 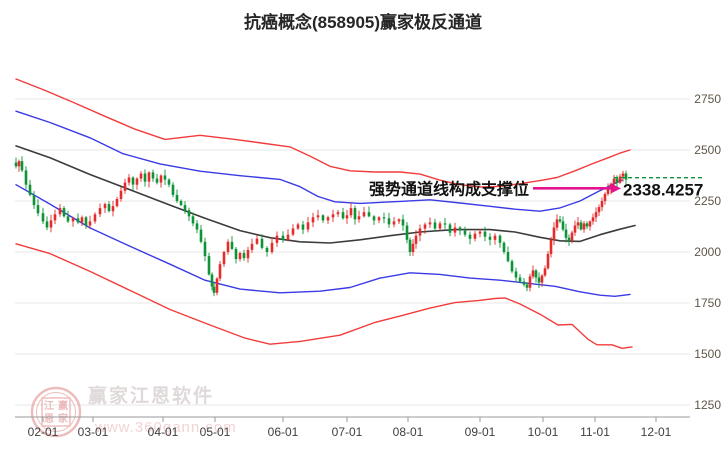 I want to click on annotation-text: 强势通道线构成支撑位, so click(x=449, y=188).